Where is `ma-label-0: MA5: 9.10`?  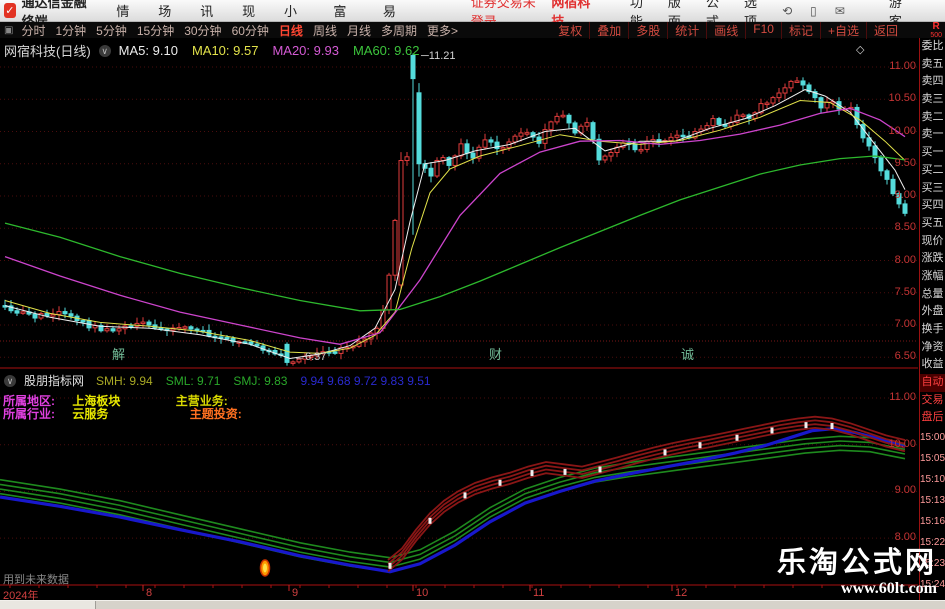 ma-label-0: MA5: 9.10 is located at coordinates (148, 50).